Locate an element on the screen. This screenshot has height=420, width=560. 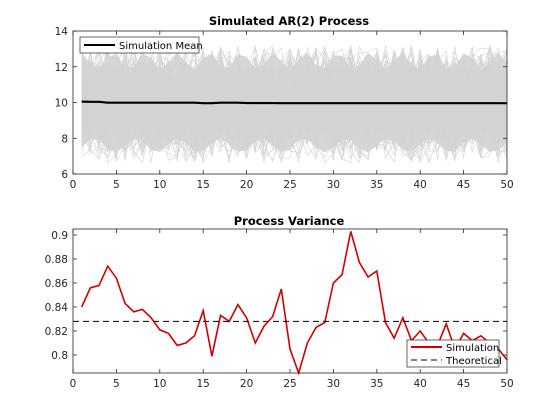
y-tick-label: 0.8 is located at coordinates (59, 356).